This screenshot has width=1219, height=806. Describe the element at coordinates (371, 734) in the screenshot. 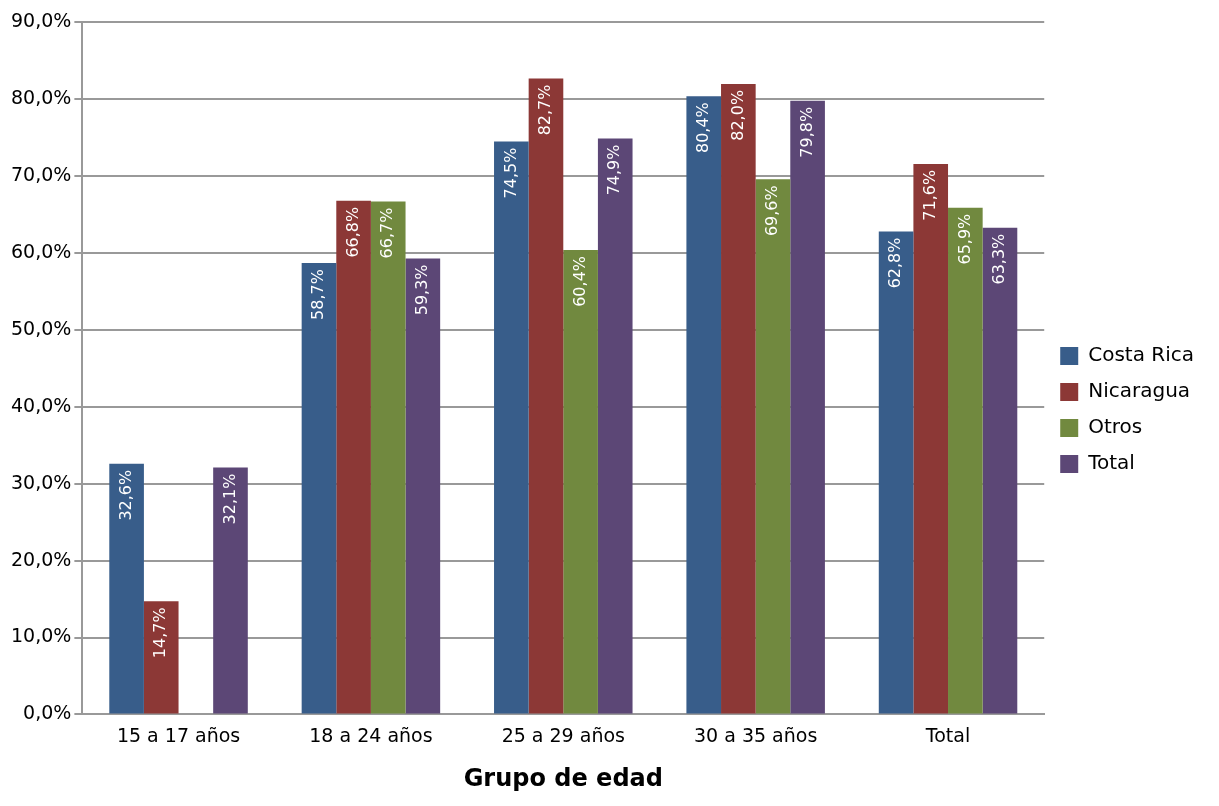

I see `x-tick-label: 18 a 24 años` at that location.